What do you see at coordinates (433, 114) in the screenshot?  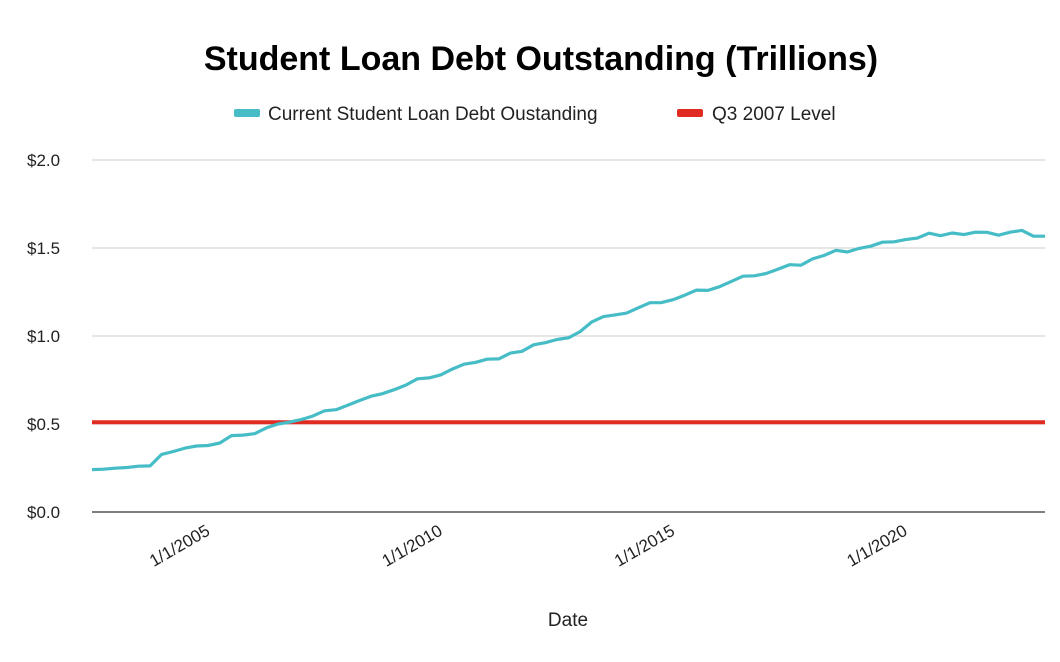 I see `legend-label-current-debt: Current Student Loan Debt Oustanding` at bounding box center [433, 114].